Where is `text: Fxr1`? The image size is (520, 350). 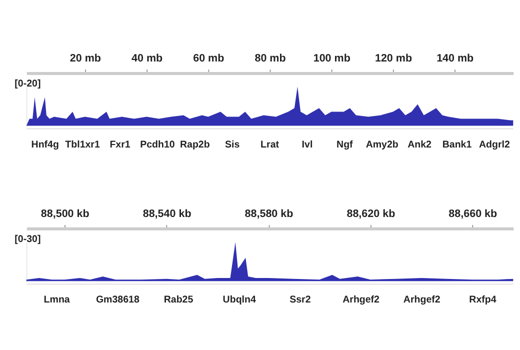 text: Fxr1 is located at coordinates (120, 144).